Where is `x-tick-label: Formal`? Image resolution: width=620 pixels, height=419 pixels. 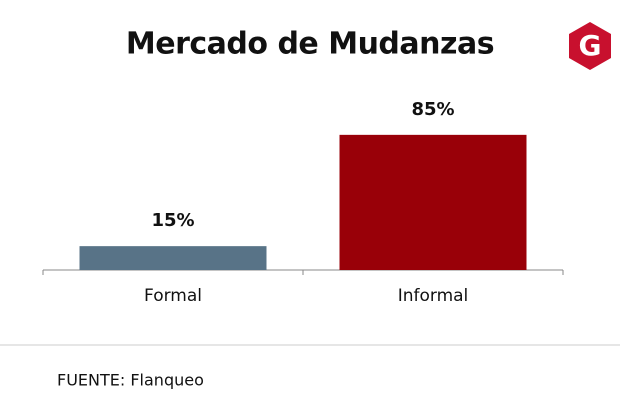 x-tick-label: Formal is located at coordinates (173, 296).